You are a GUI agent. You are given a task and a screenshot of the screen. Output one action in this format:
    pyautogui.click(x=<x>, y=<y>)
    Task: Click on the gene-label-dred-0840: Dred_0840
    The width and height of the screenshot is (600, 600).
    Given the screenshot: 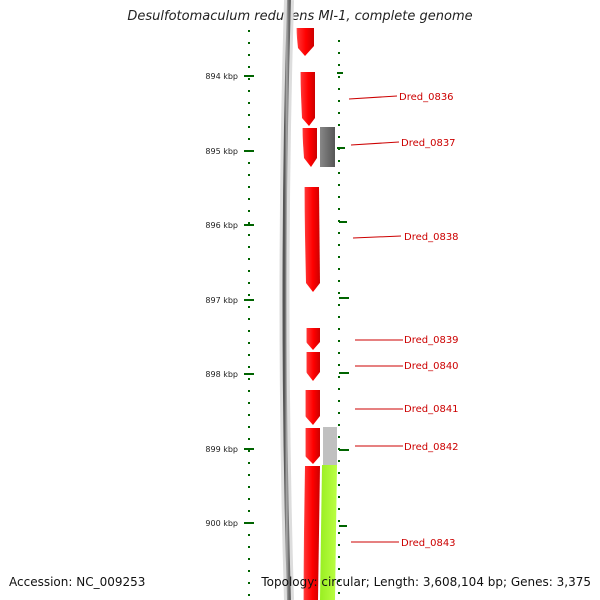 What is the action you would take?
    pyautogui.click(x=431, y=366)
    